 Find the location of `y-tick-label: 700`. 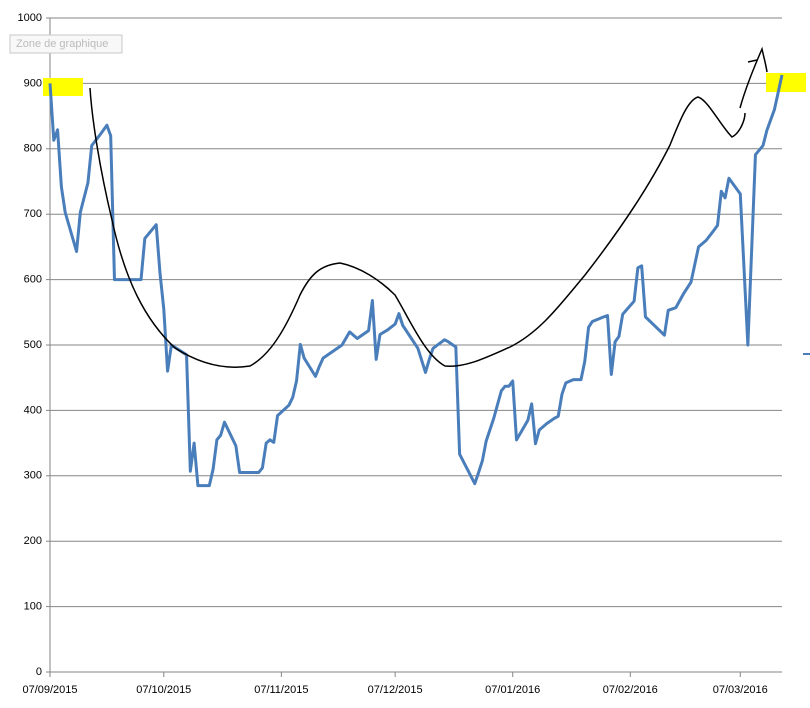

y-tick-label: 700 is located at coordinates (33, 214).